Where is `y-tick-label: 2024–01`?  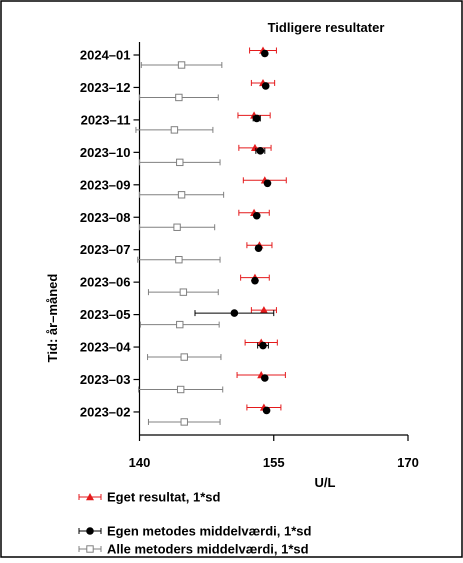 y-tick-label: 2024–01 is located at coordinates (105, 55).